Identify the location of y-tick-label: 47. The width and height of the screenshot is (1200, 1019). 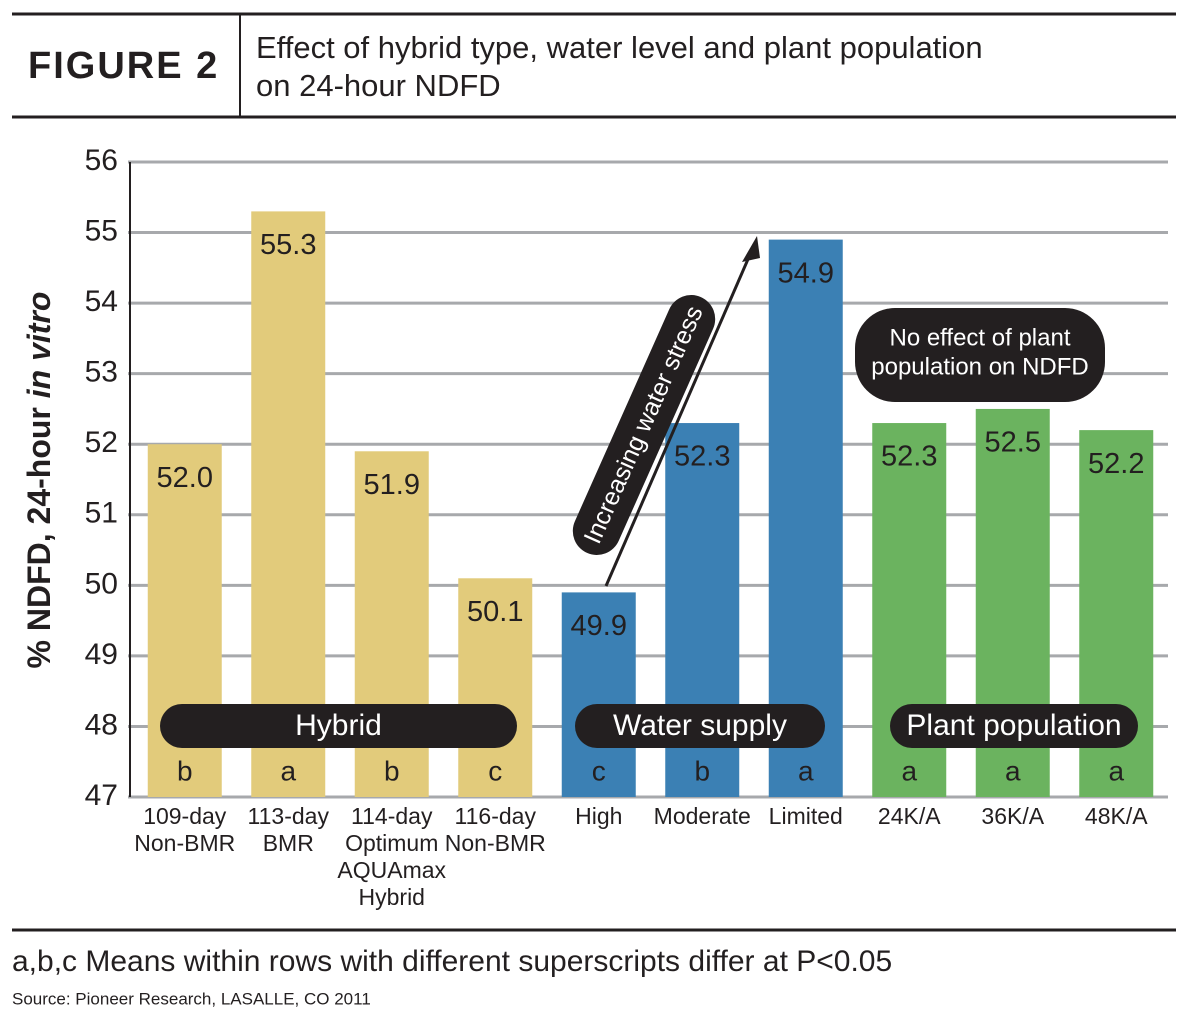
(101, 795).